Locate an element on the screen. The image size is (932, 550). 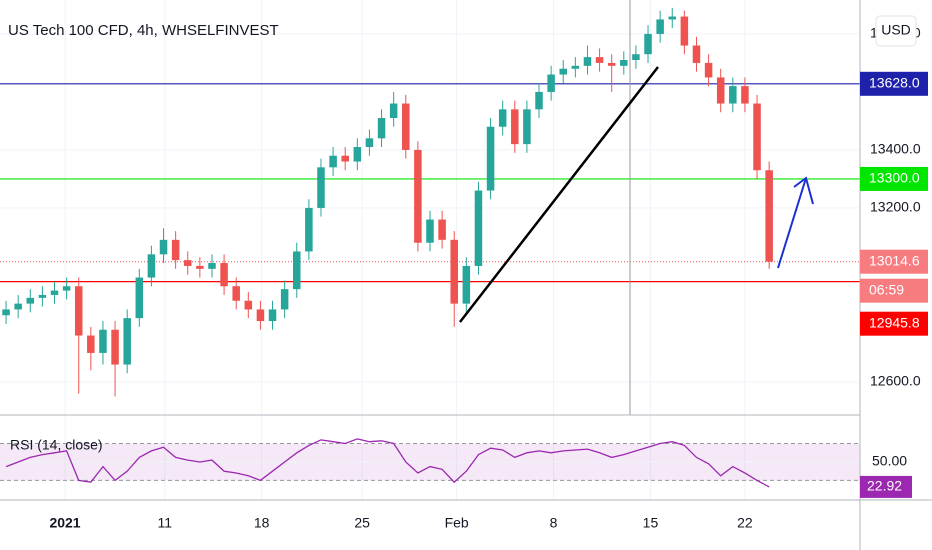
currency-button is located at coordinates (896, 31).